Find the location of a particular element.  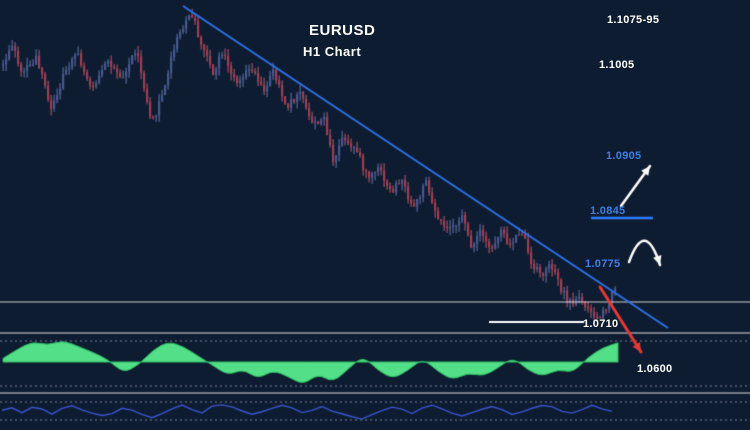

price-label-10775: 1.0775 is located at coordinates (603, 264).